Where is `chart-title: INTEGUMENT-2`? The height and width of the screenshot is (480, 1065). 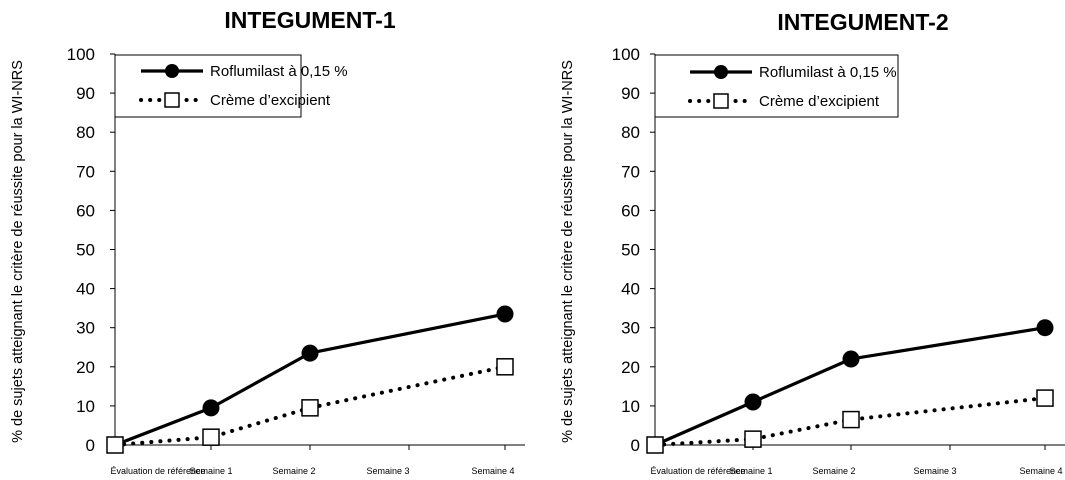
chart-title: INTEGUMENT-2 is located at coordinates (862, 22).